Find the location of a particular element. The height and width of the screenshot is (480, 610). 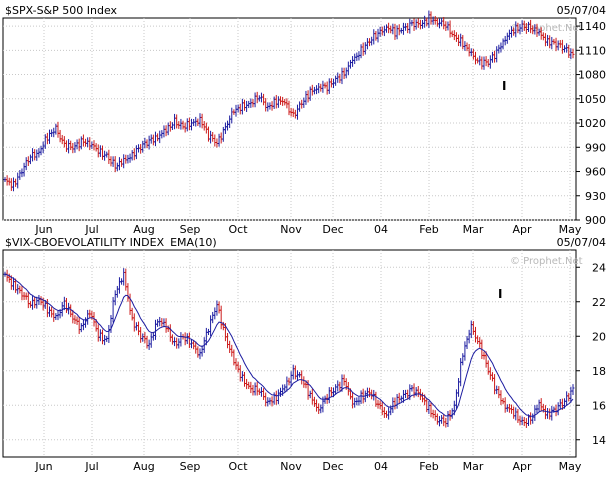

vix-x-tick-label: Nov is located at coordinates (291, 466).